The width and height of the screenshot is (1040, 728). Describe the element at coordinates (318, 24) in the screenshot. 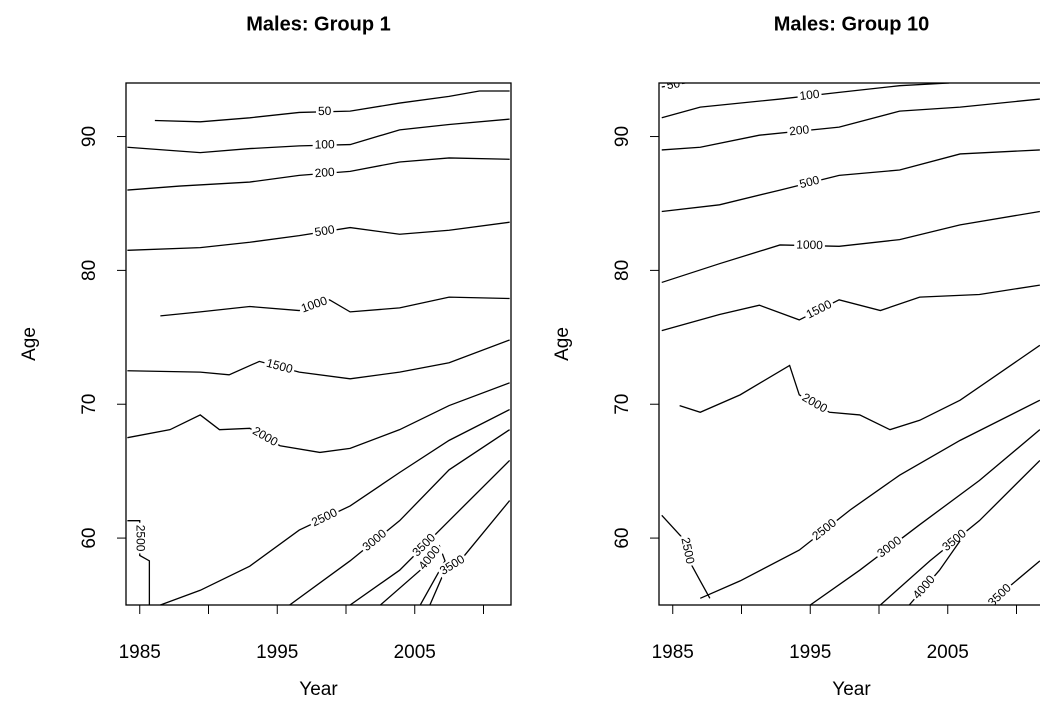

I see `panel-title: Males: Group 1` at that location.